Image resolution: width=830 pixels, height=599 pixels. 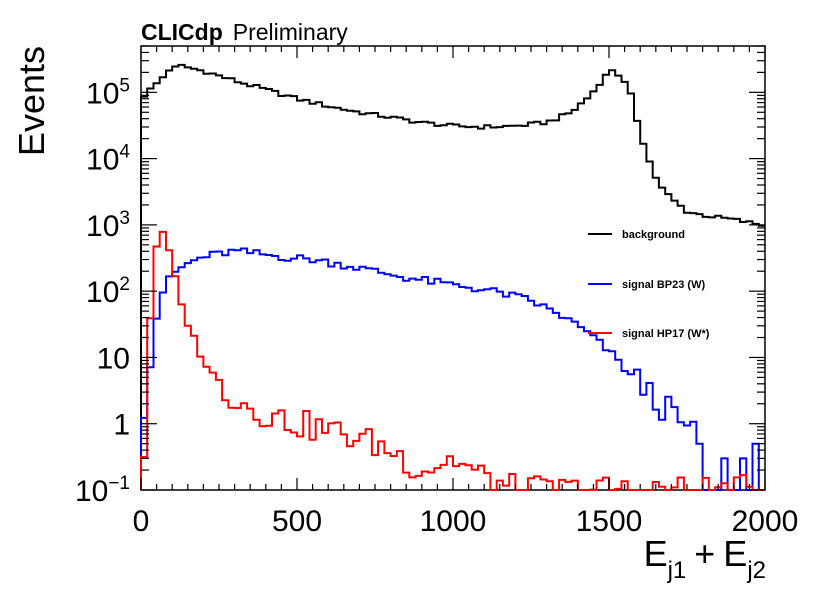 I want to click on y-tick-exponent: −1, so click(x=119, y=483).